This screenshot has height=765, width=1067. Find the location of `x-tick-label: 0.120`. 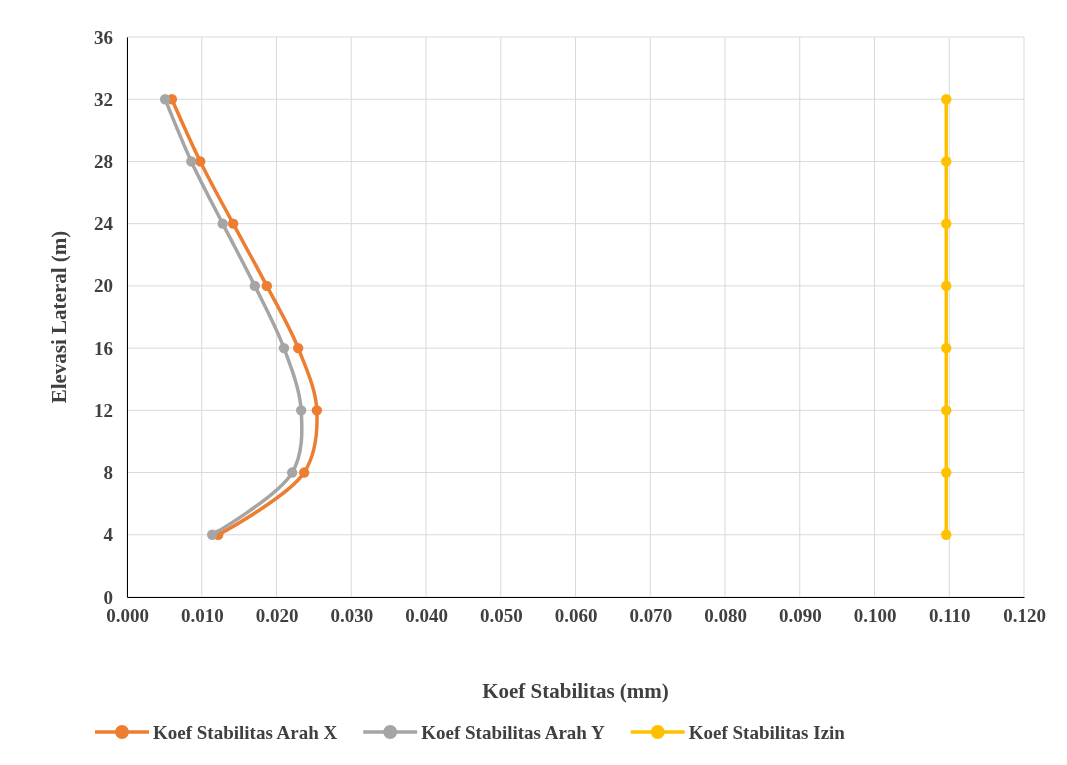

x-tick-label: 0.120 is located at coordinates (1024, 616).